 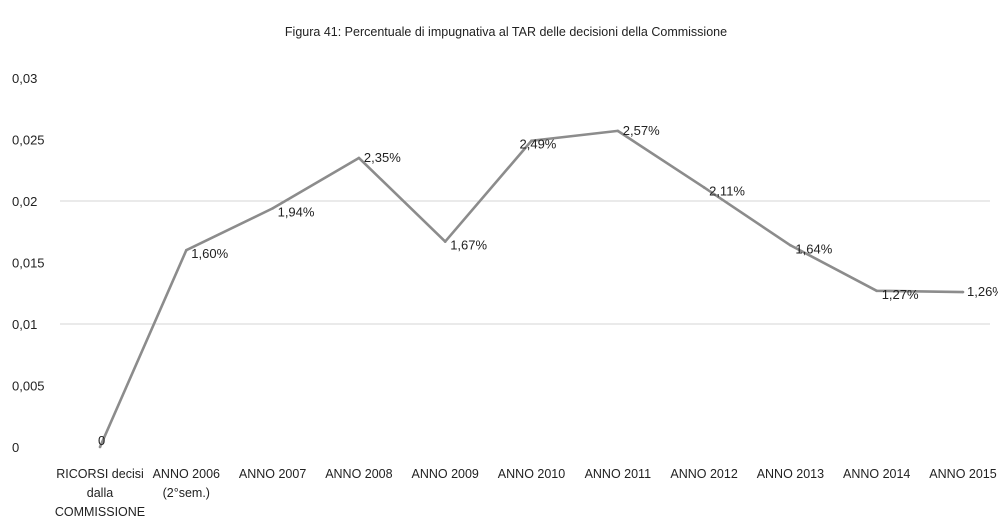 I want to click on x-tick-label-line: dalla, so click(x=100, y=493).